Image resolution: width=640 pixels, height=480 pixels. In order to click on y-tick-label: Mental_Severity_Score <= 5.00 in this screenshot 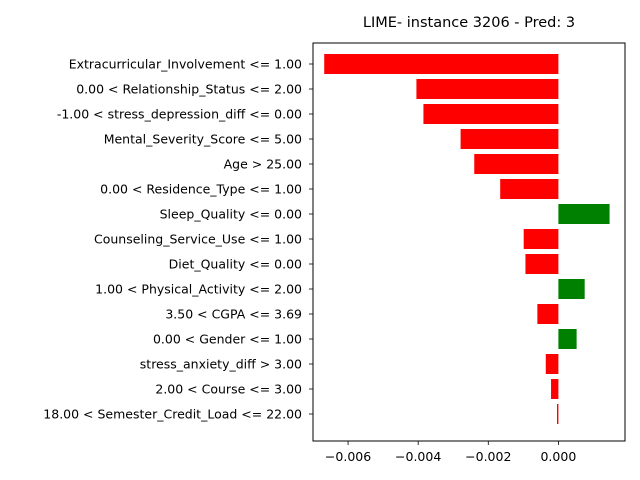, I will do `click(203, 139)`.